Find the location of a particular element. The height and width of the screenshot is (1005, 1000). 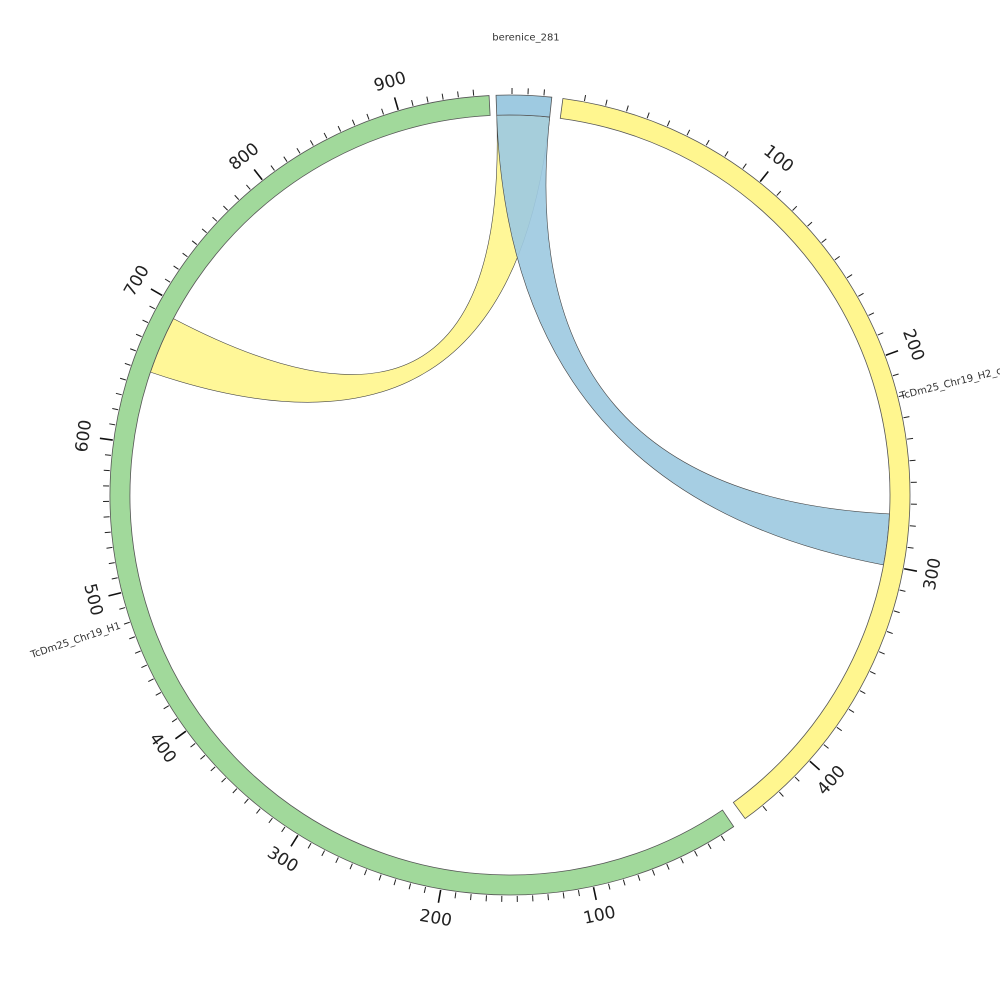

tick-label-h2: 300 is located at coordinates (933, 574).